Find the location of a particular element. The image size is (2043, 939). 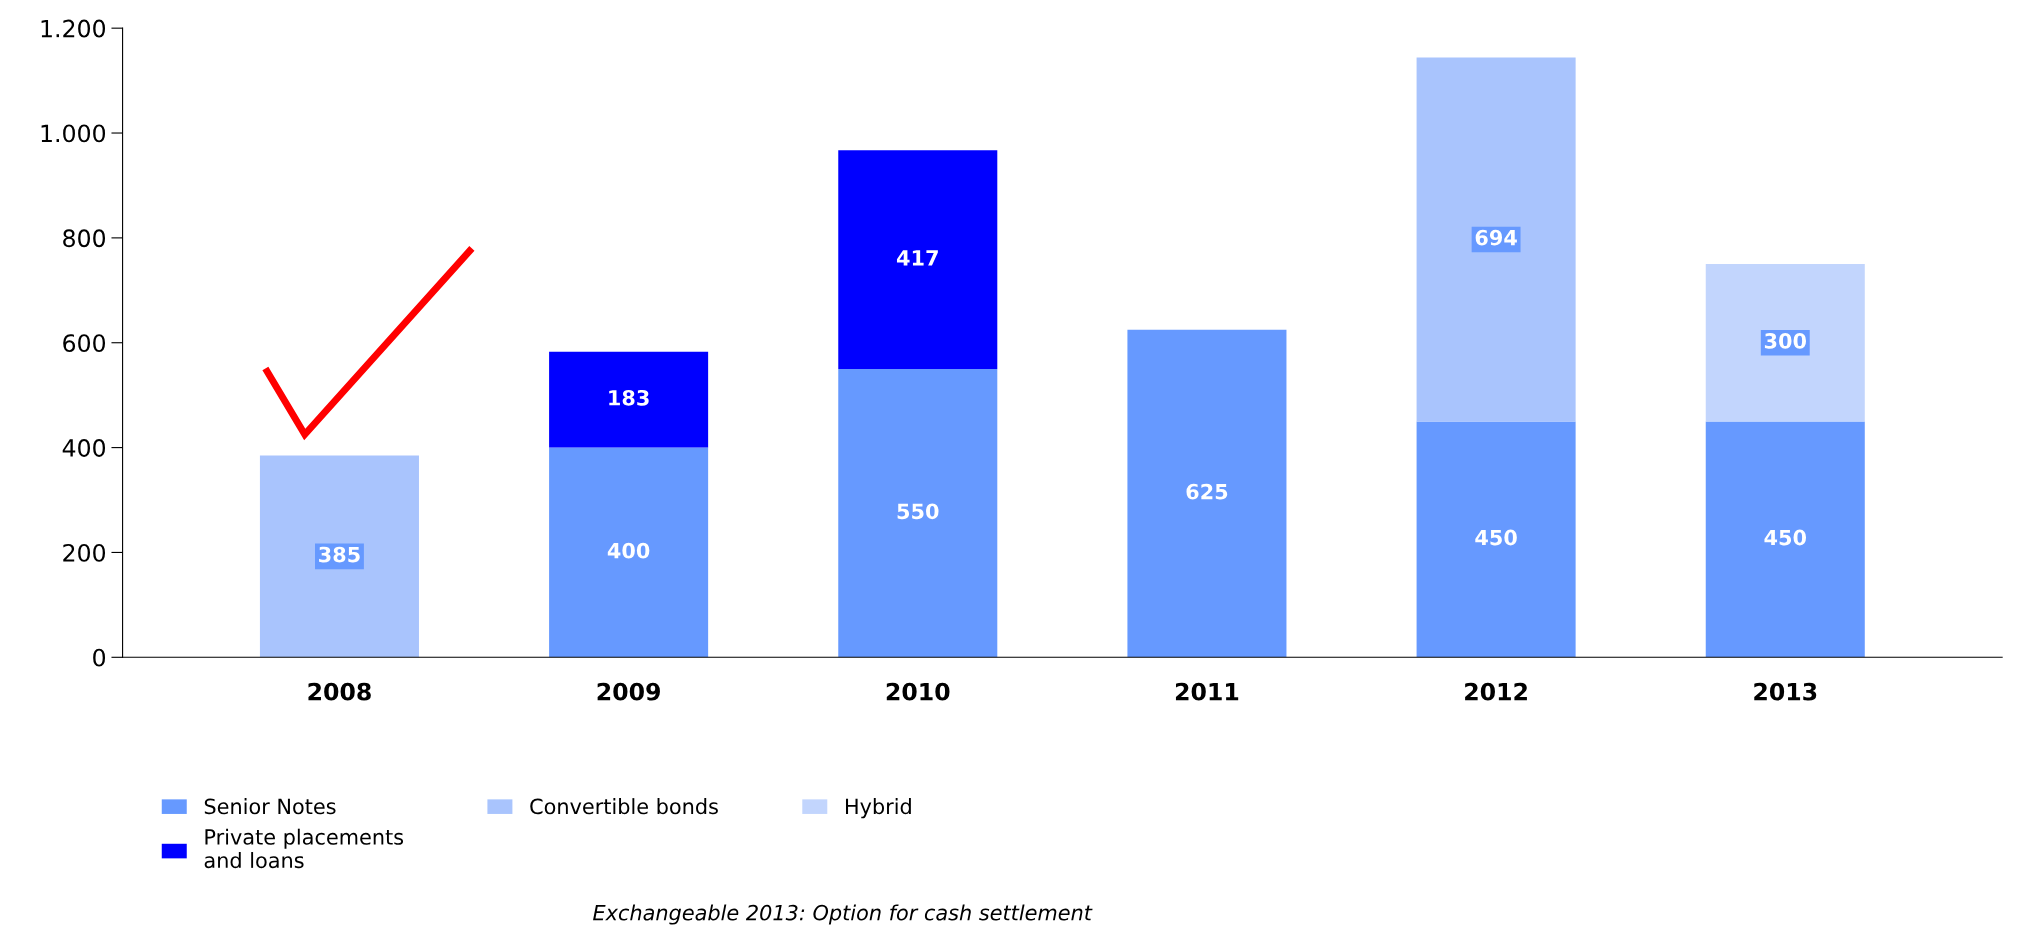

x-tick-label: 2011 is located at coordinates (1207, 691).